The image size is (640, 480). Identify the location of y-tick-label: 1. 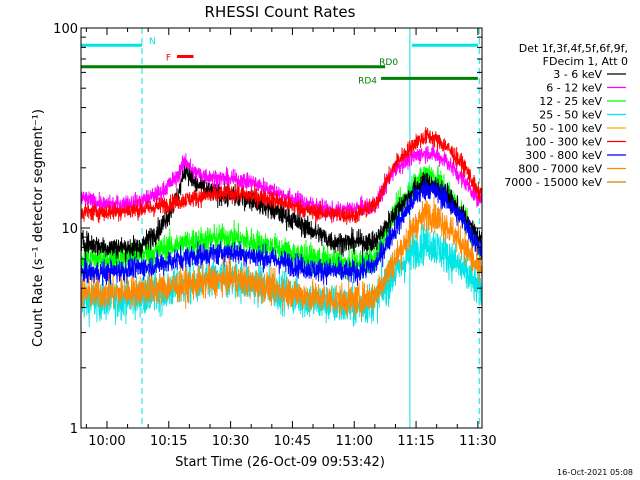
(74, 429).